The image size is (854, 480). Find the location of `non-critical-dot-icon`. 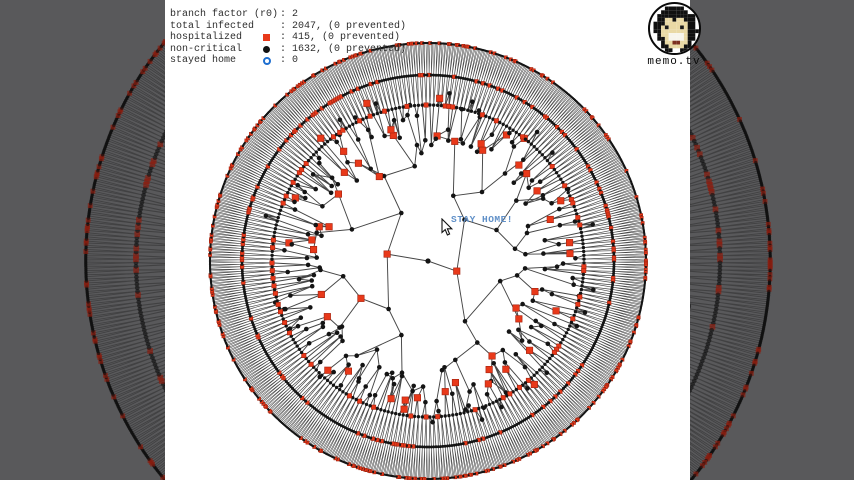

non-critical-dot-icon is located at coordinates (266, 49).